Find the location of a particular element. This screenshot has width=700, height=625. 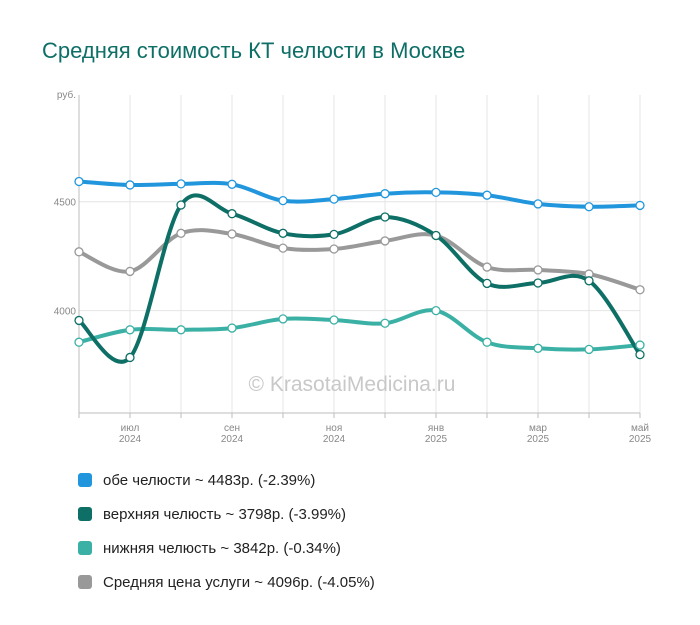

legend-label: нижняя челюсть ~ 3842р. (-0.34%) is located at coordinates (222, 548).